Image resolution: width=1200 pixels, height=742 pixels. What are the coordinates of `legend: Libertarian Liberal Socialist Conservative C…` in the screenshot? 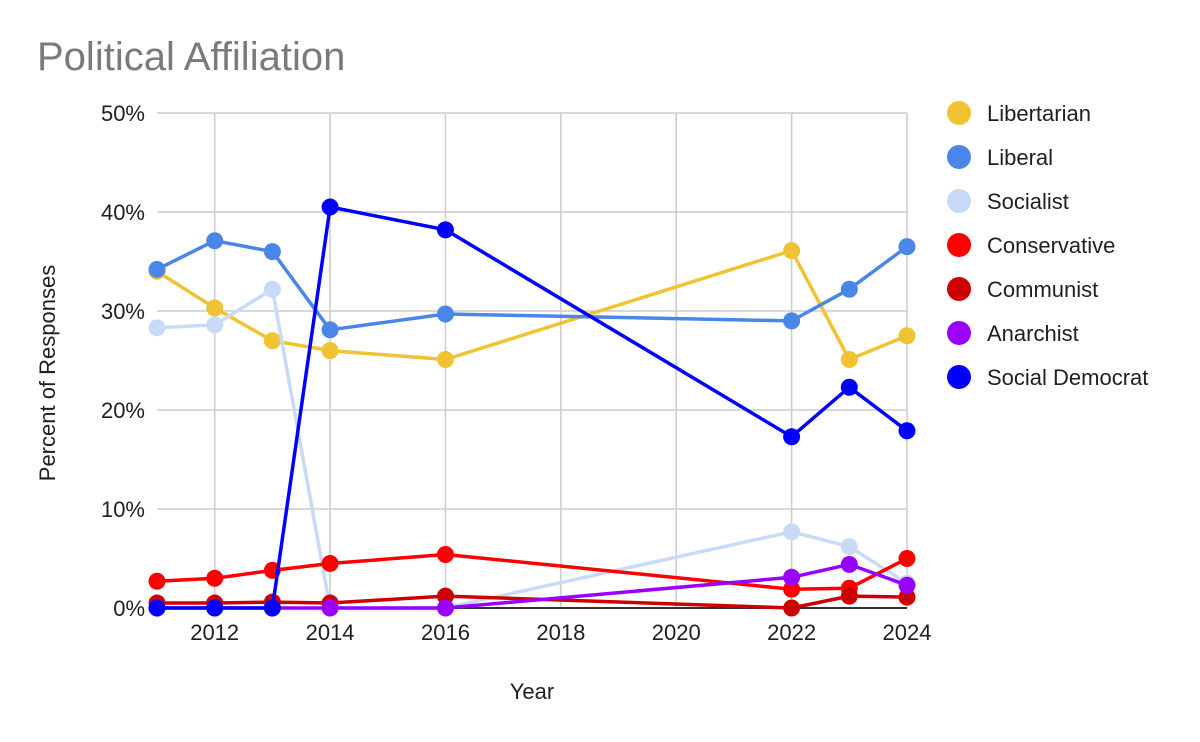 It's located at (1047, 245).